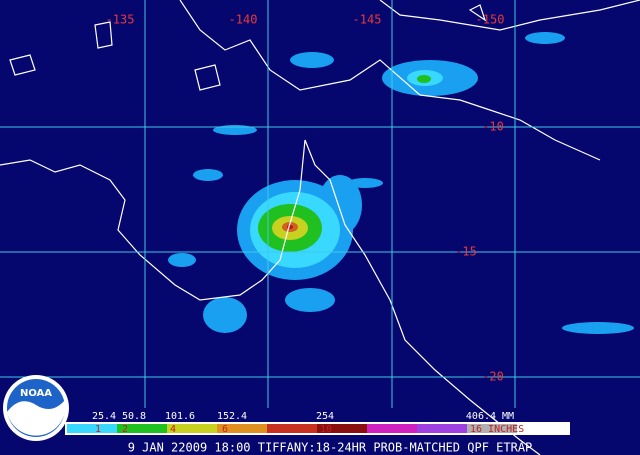 The height and width of the screenshot is (455, 640). Describe the element at coordinates (180, 416) in the screenshot. I see `legend-mm-label: 101.6` at that location.